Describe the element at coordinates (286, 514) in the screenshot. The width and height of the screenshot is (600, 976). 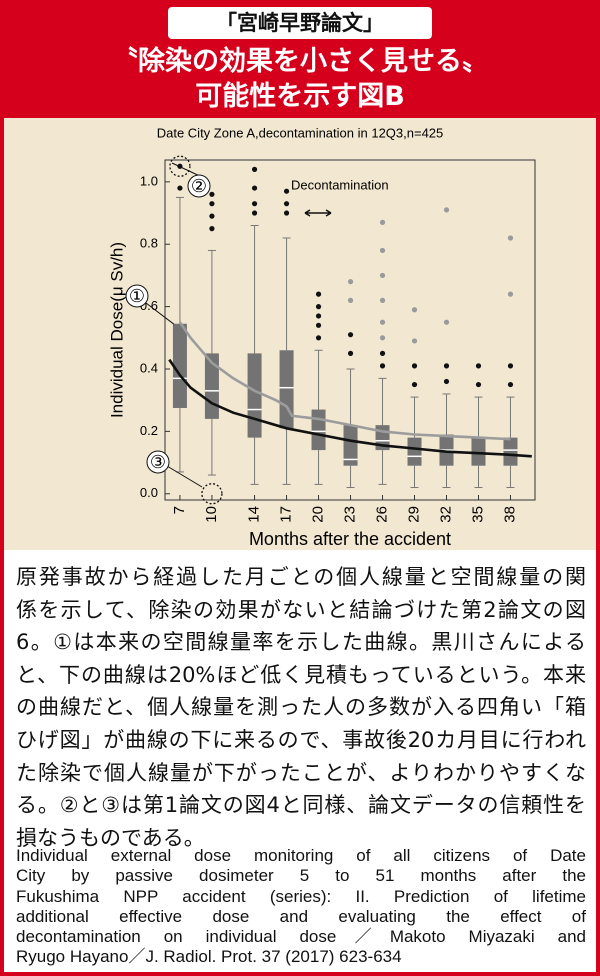
I see `x-tick-label: 17` at that location.